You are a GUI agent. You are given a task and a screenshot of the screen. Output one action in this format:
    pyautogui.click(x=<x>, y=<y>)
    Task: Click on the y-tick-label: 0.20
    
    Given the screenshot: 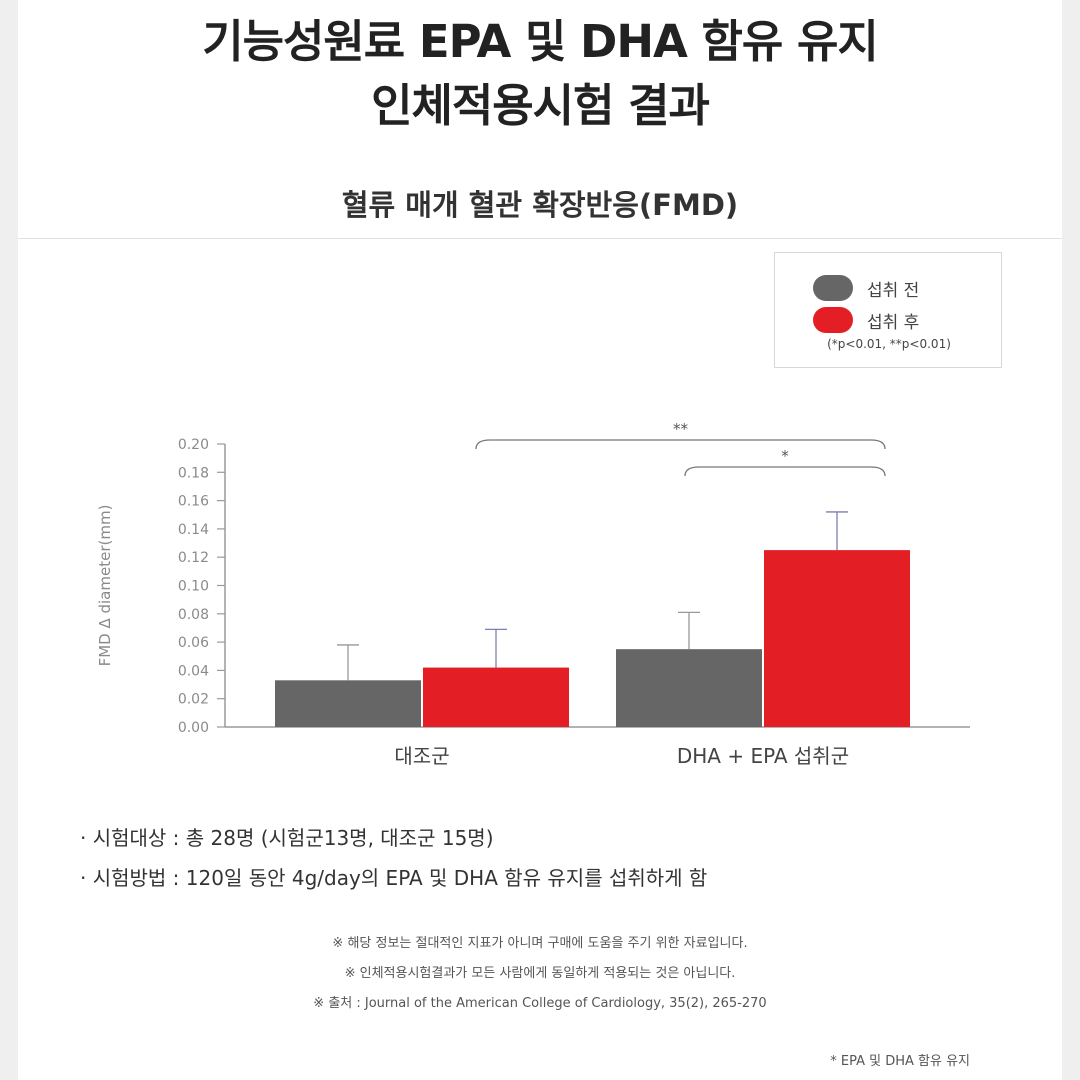 What is the action you would take?
    pyautogui.click(x=193, y=445)
    